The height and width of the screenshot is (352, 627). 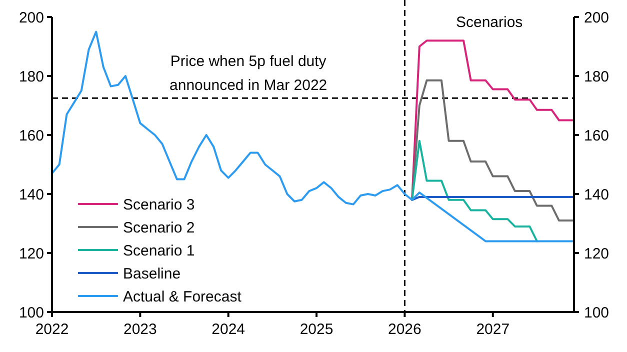 I want to click on x-tick-label: 2024, so click(x=229, y=329).